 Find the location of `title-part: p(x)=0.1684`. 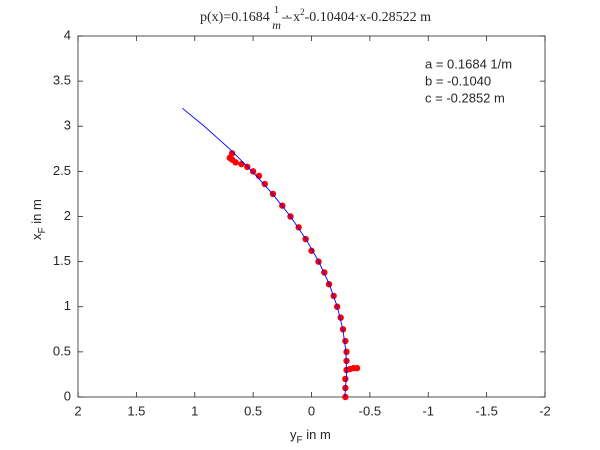

title-part: p(x)=0.1684 is located at coordinates (235, 17).